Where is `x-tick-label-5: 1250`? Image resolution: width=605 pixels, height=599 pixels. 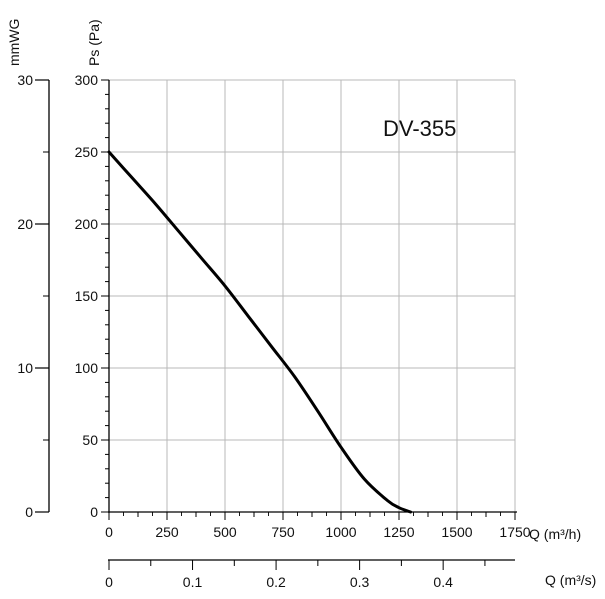 x-tick-label-5: 1250 is located at coordinates (398, 532).